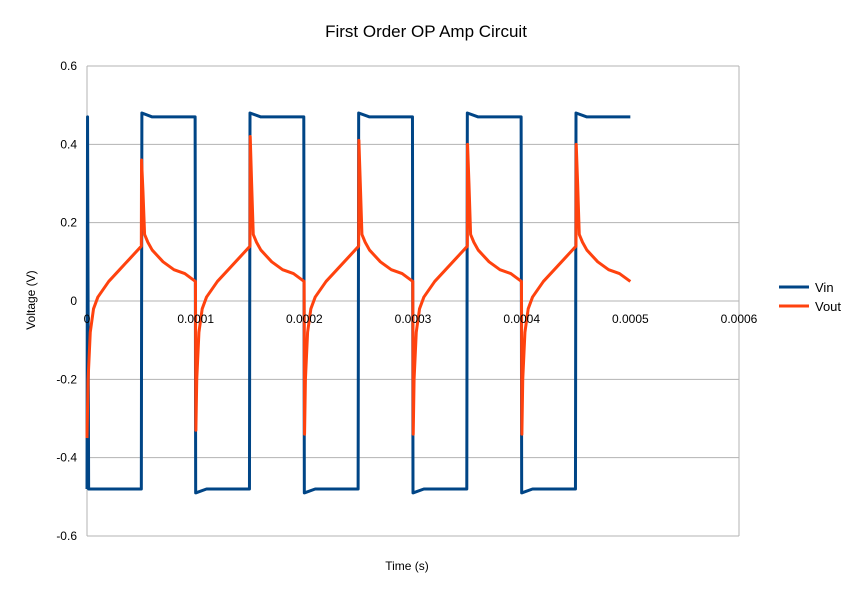 Image resolution: width=852 pixels, height=593 pixels. What do you see at coordinates (68, 223) in the screenshot?
I see `y-tick-label: 0.2` at bounding box center [68, 223].